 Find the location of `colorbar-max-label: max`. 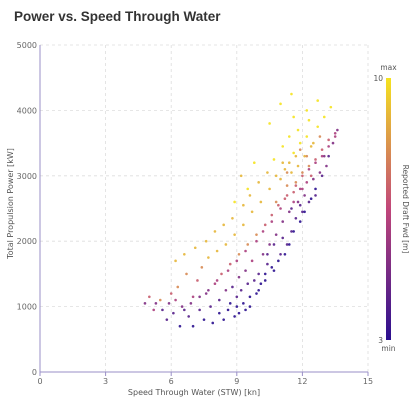

colorbar-max-label: max is located at coordinates (388, 67).